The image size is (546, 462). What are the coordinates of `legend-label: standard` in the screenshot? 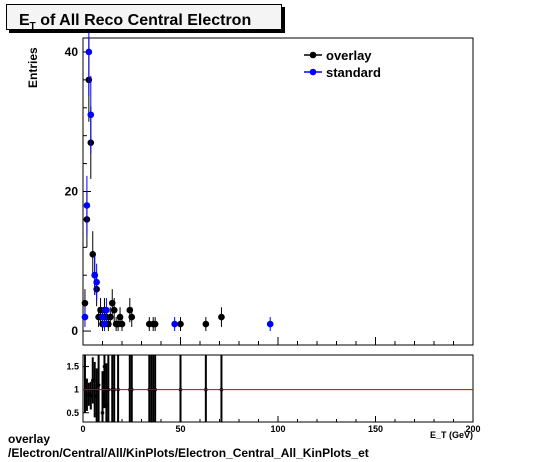 It's located at (353, 72).